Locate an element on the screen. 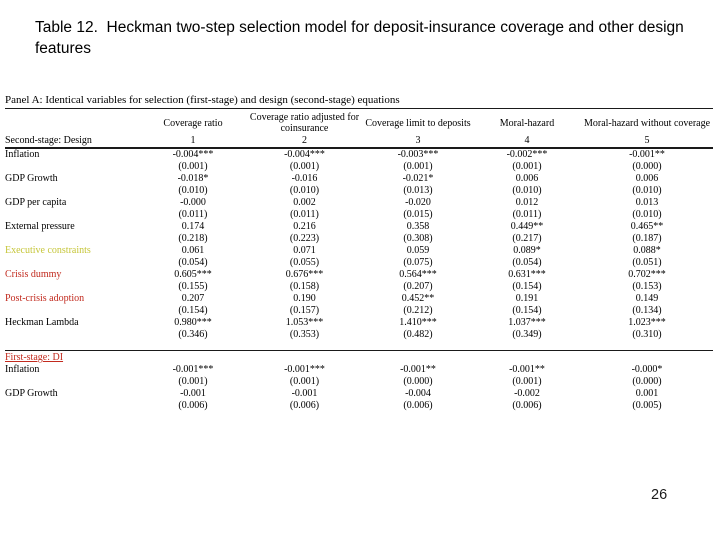  se-cell: (0.217) is located at coordinates (527, 238).